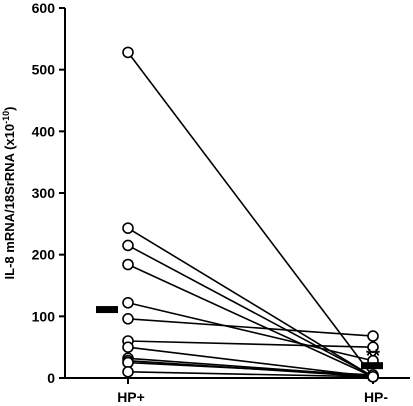 The height and width of the screenshot is (406, 413). Describe the element at coordinates (372, 366) in the screenshot. I see `mean-bar-hp-neg` at that location.